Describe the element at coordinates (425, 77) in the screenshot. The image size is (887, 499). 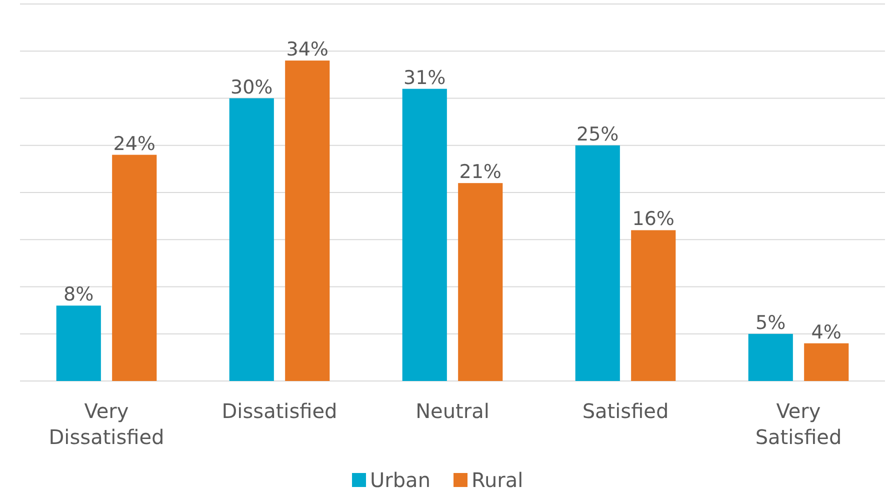
I see `data-label: 31%` at that location.